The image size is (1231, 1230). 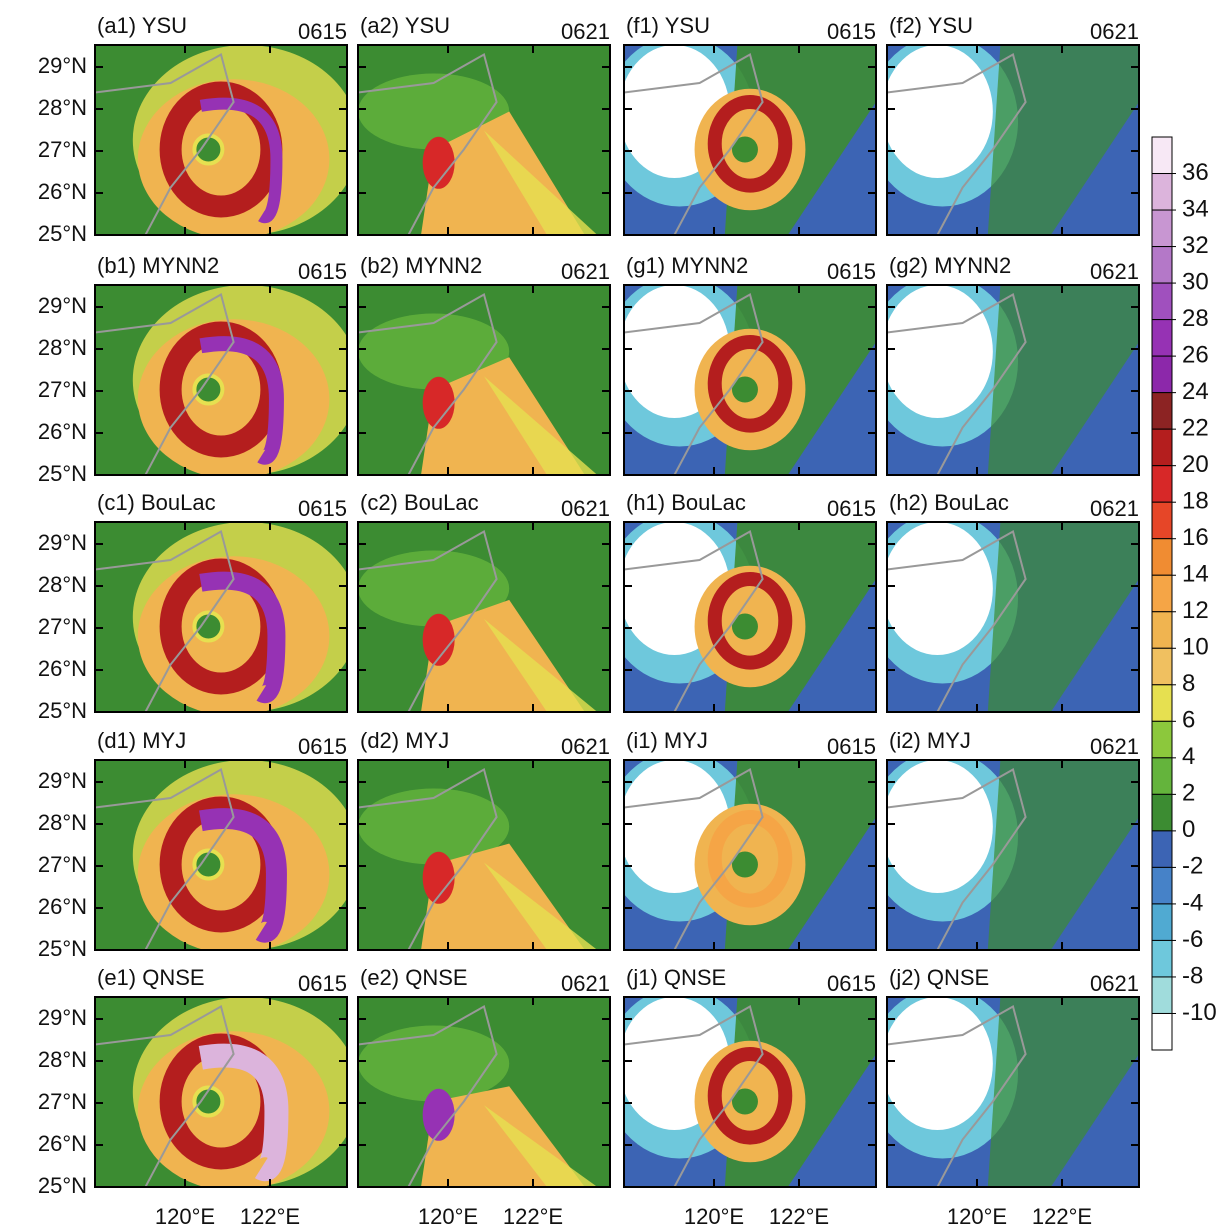 I want to click on y-tick-label: 26°N, so click(x=62, y=906).